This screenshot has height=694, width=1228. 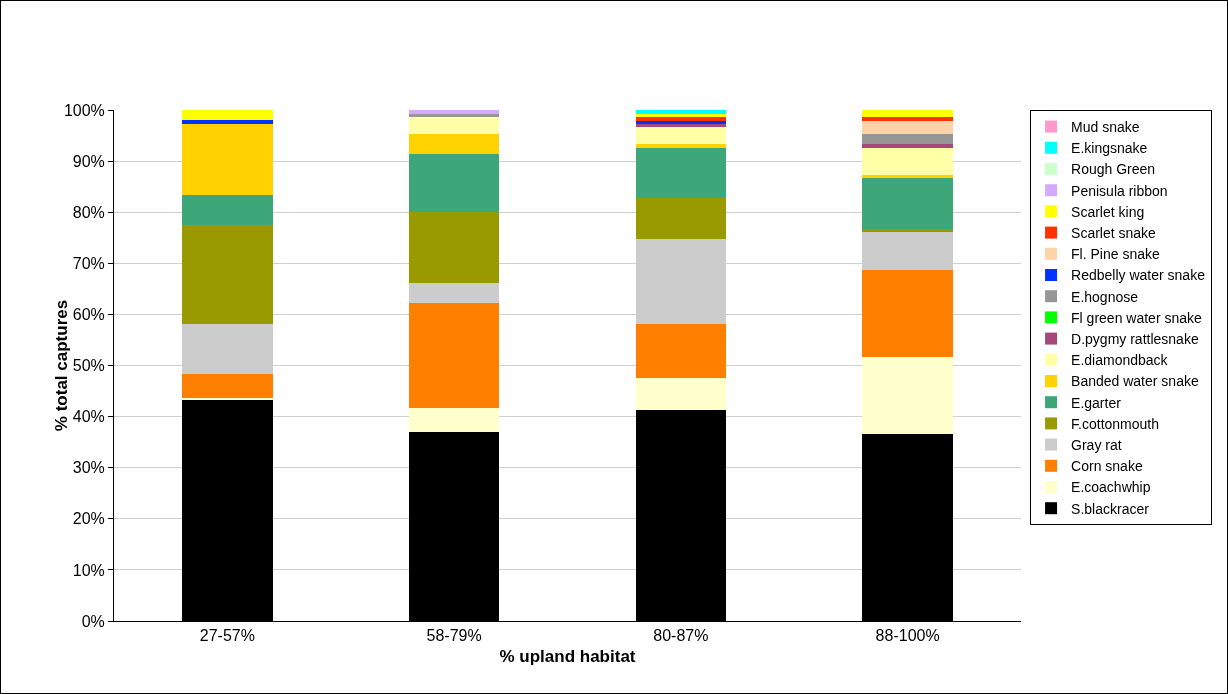 I want to click on legend-label: Gray rat, so click(x=1096, y=445).